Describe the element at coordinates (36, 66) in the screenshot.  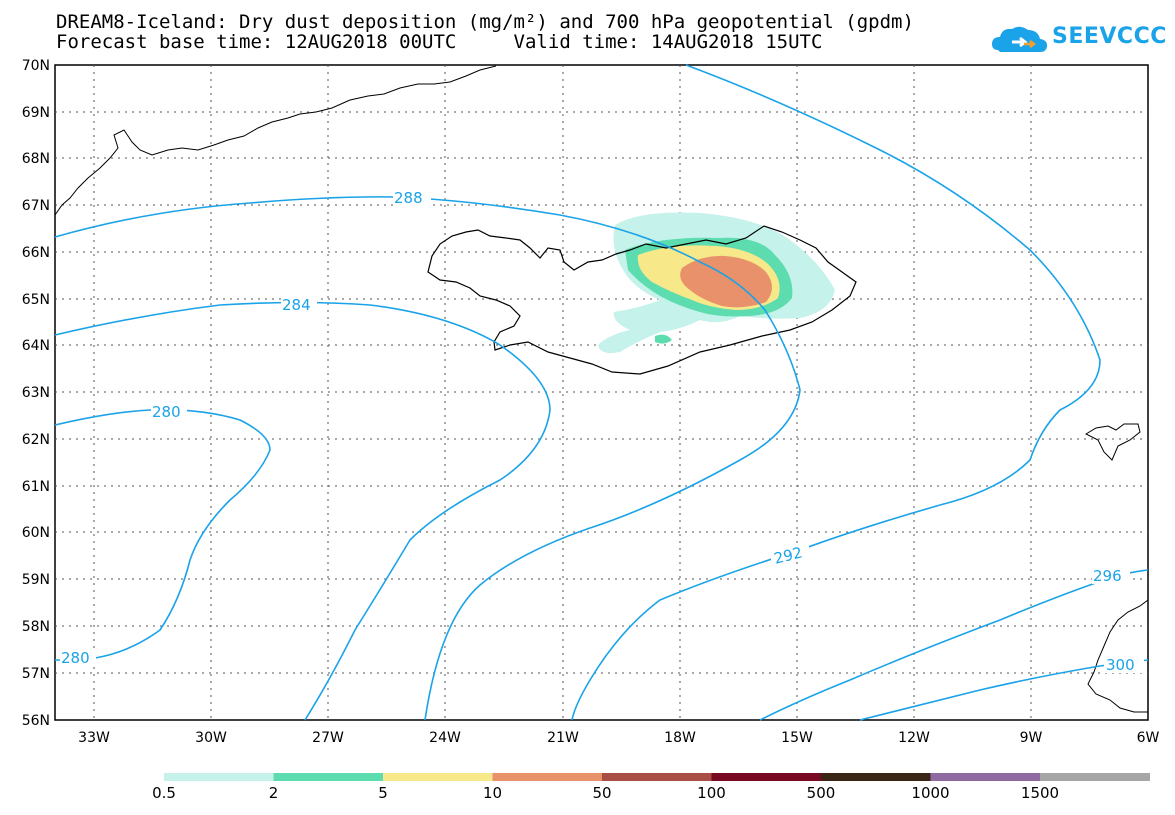
I see `lat-label: 70N` at that location.